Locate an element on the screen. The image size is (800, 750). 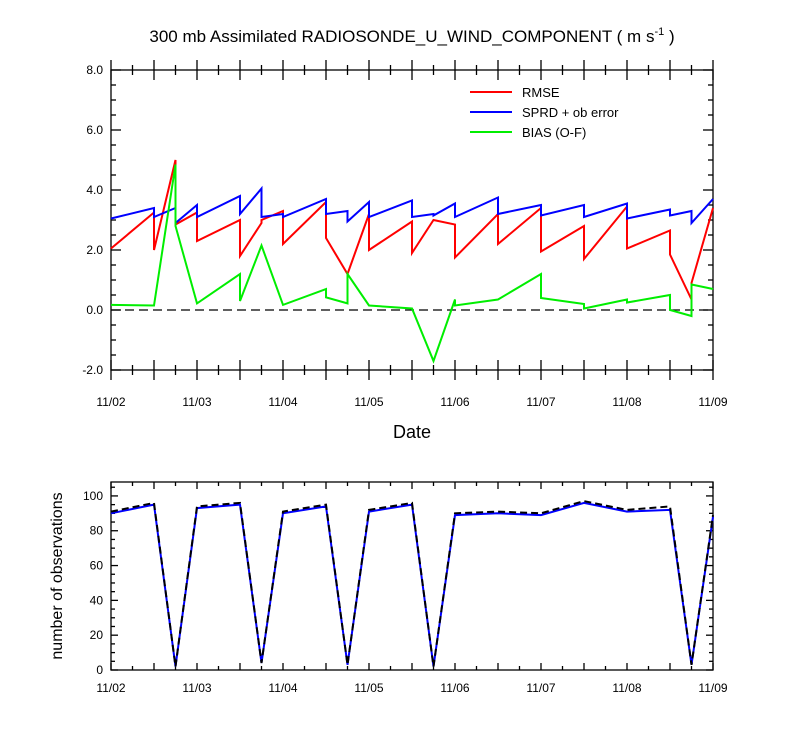
y-tick-label: 2.0 is located at coordinates (94, 250).